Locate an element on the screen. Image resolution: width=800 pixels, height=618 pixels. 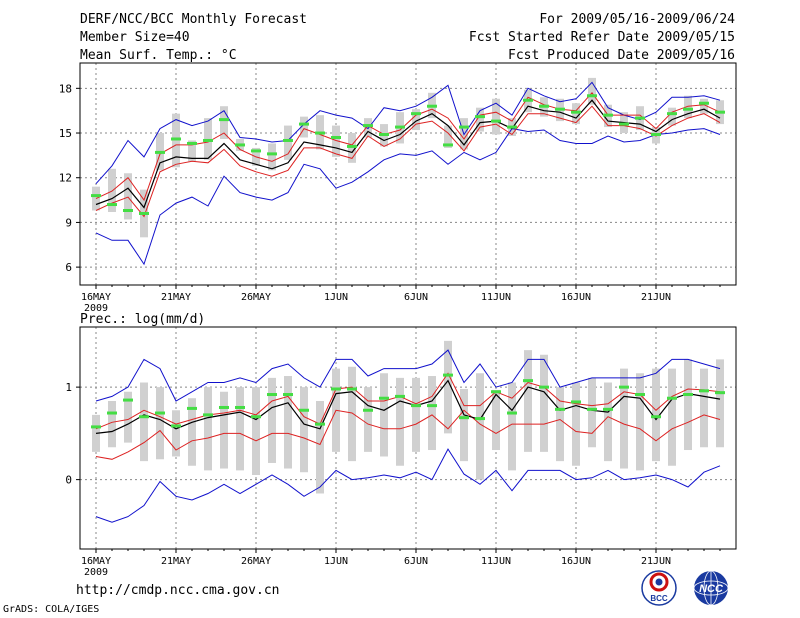
prec-series-min is located at coordinates (408, 375).